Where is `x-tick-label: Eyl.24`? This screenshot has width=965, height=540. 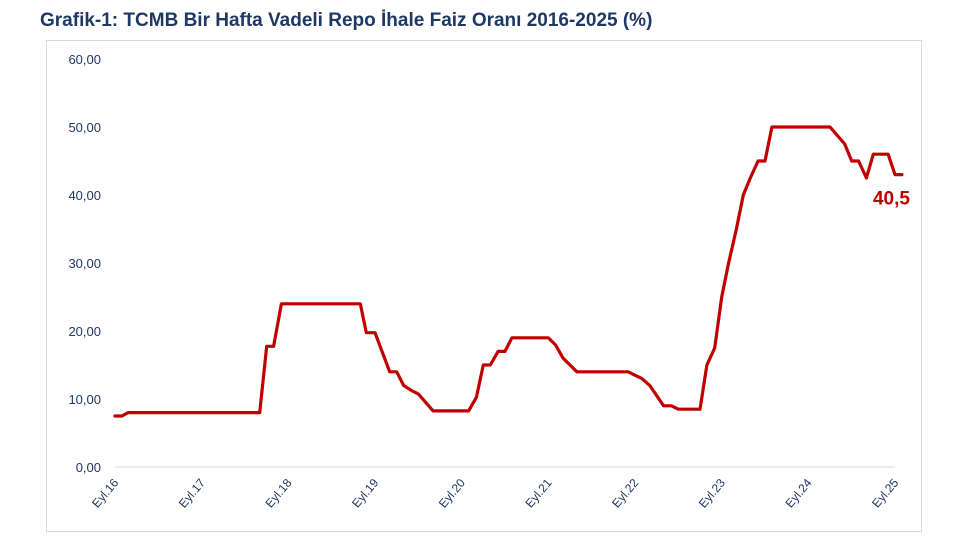 x-tick-label: Eyl.24 is located at coordinates (798, 493).